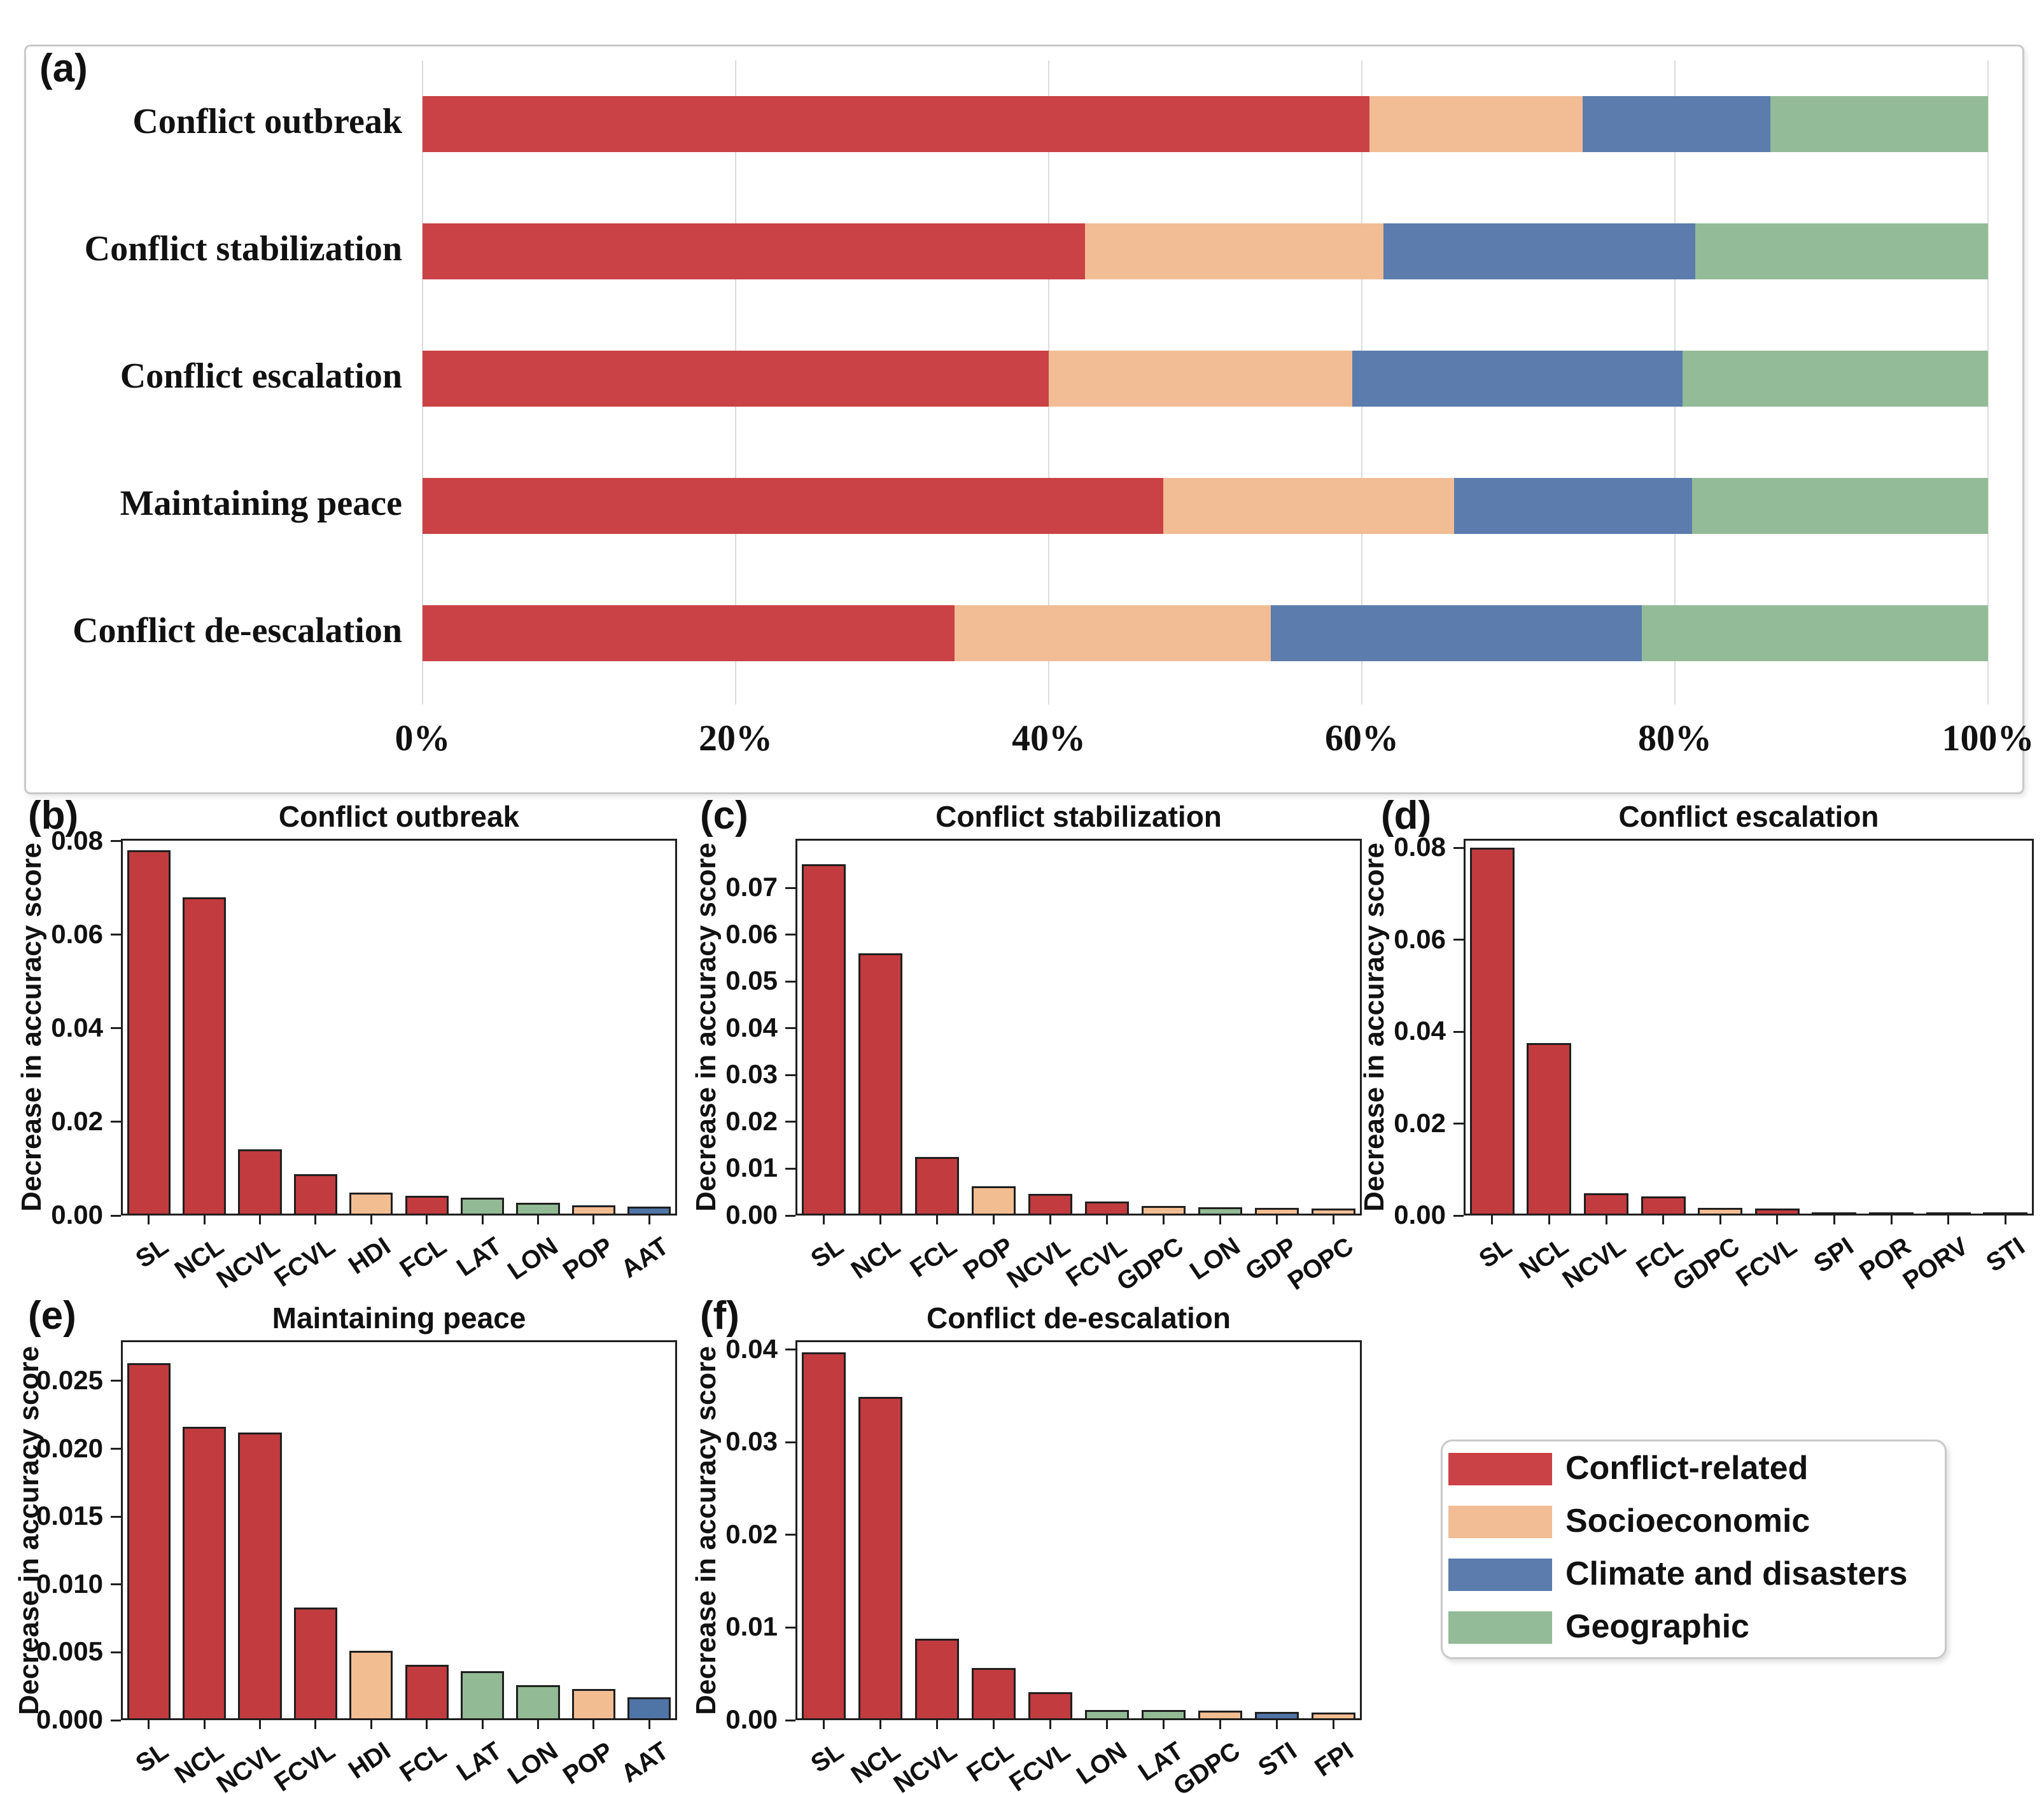 The width and height of the screenshot is (2044, 1794). I want to click on segment-climate-and-disasters-row3, so click(1573, 506).